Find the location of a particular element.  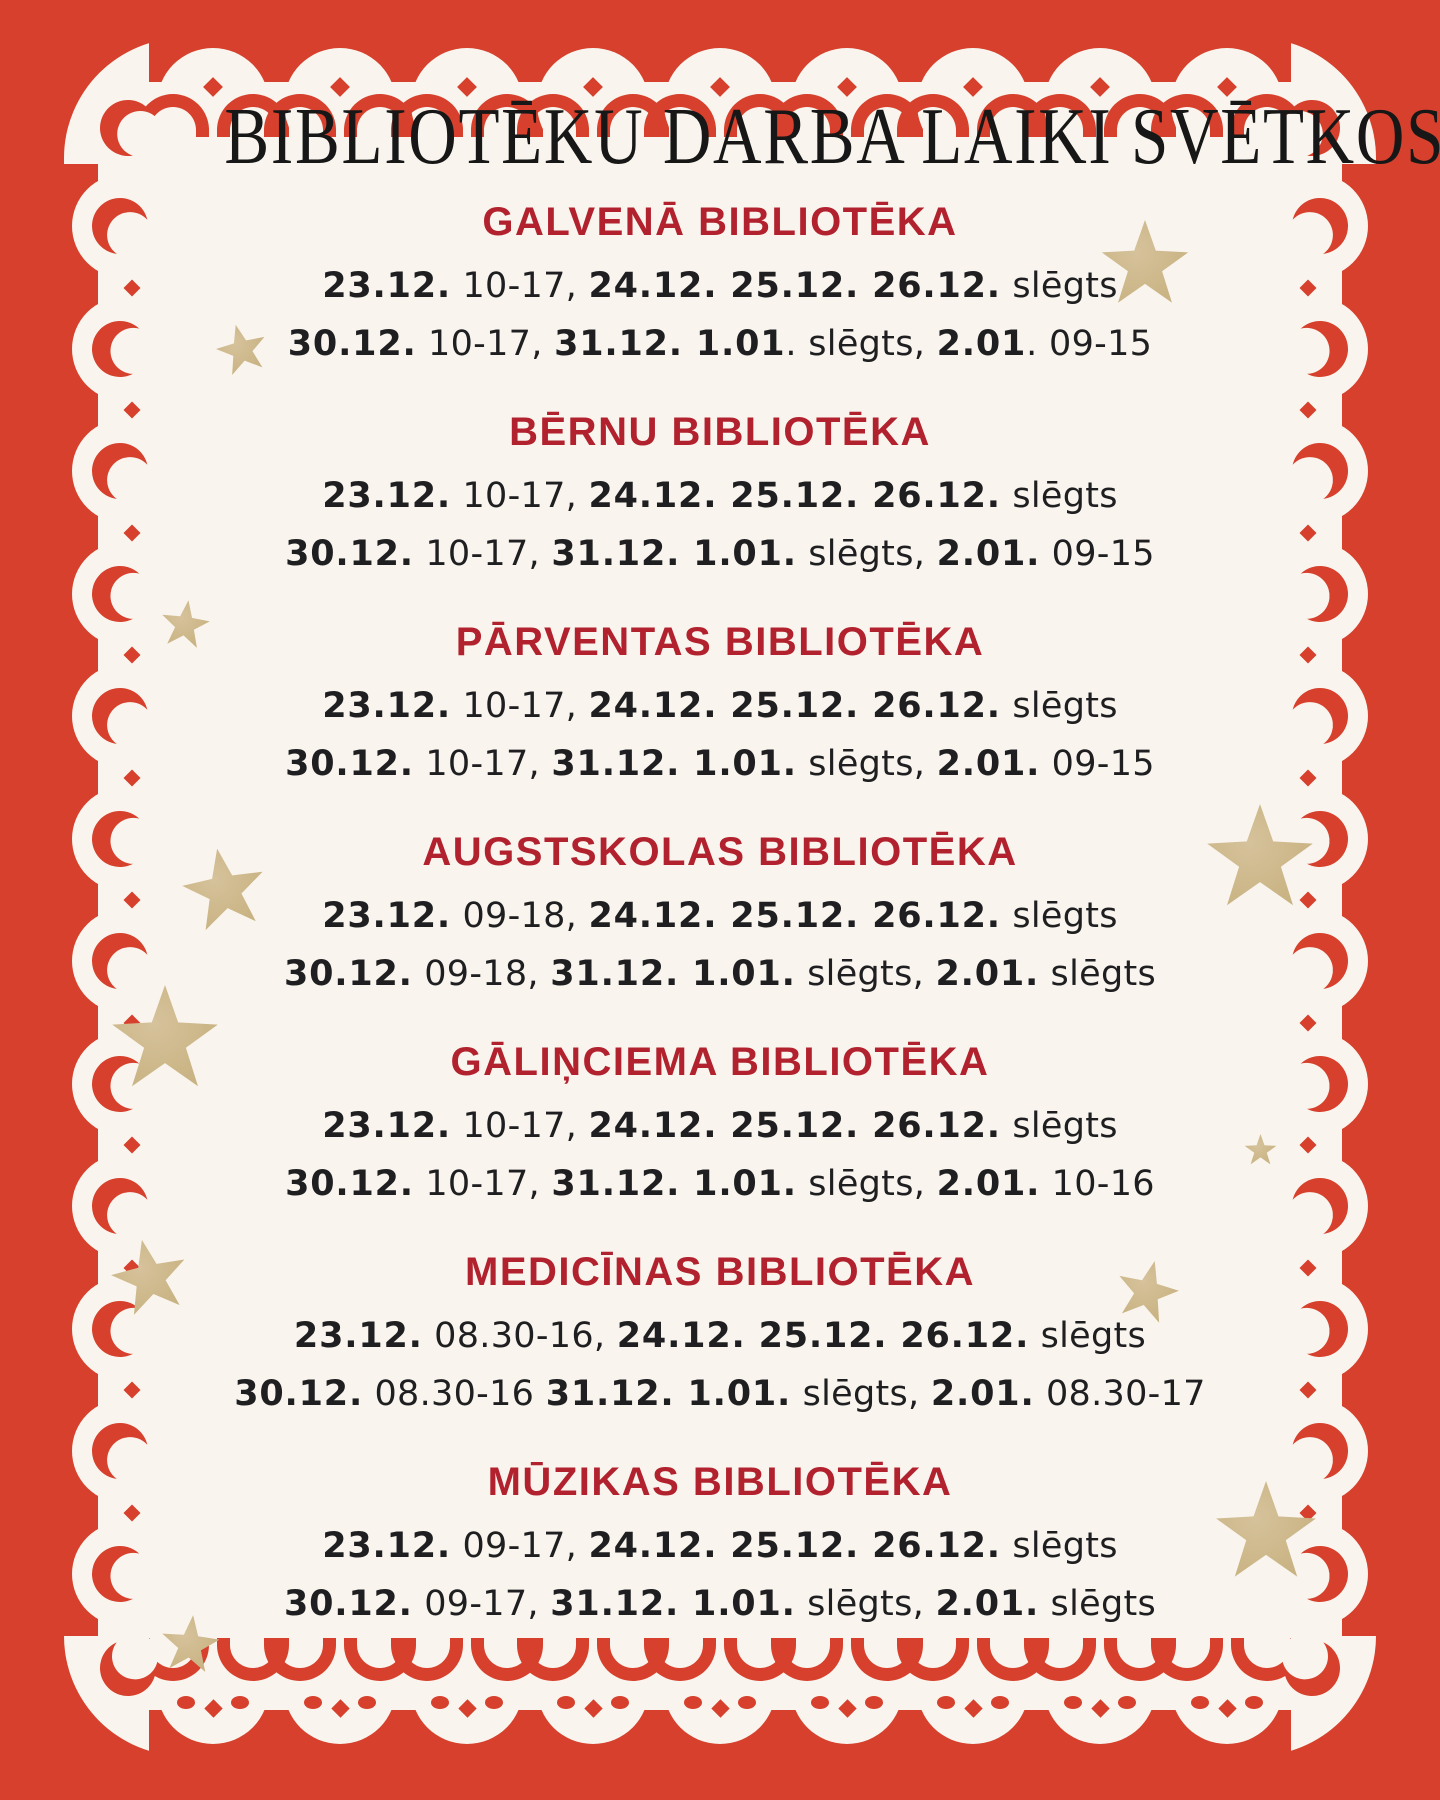

date-bold: 31.12. 1.01 is located at coordinates (670, 344).